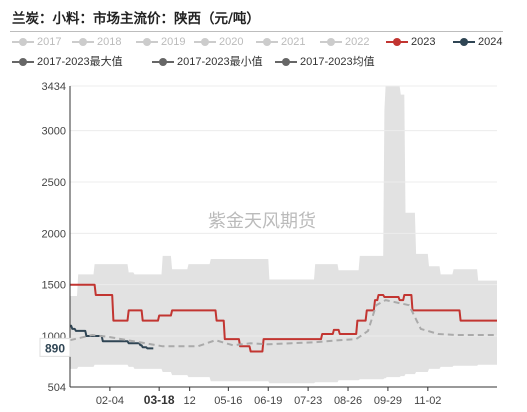 This screenshot has height=412, width=527. I want to click on legend-item-2023: 2023, so click(410, 42).